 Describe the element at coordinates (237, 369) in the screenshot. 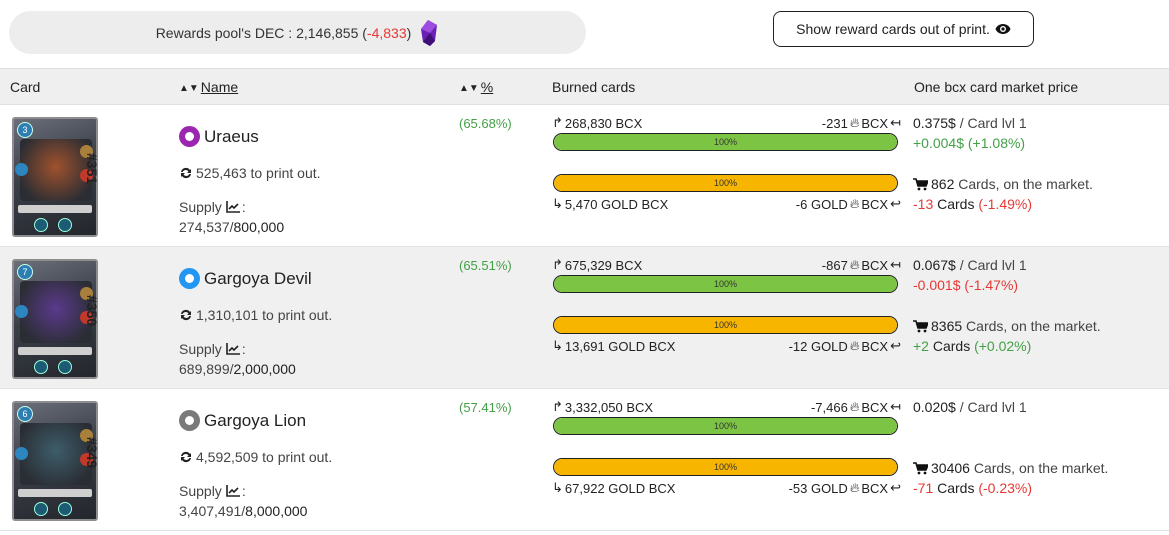

I see `supply-value: 689,899/2,000,000` at that location.